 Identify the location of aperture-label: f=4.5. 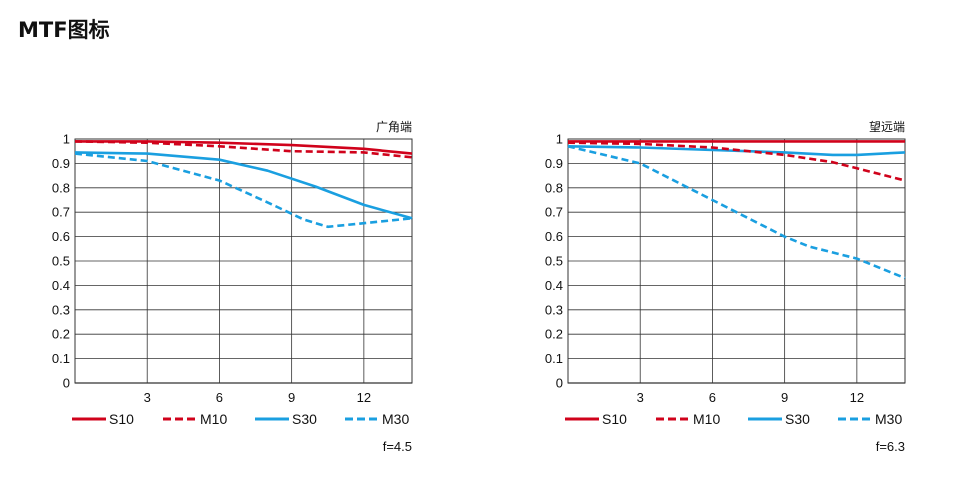
(397, 446).